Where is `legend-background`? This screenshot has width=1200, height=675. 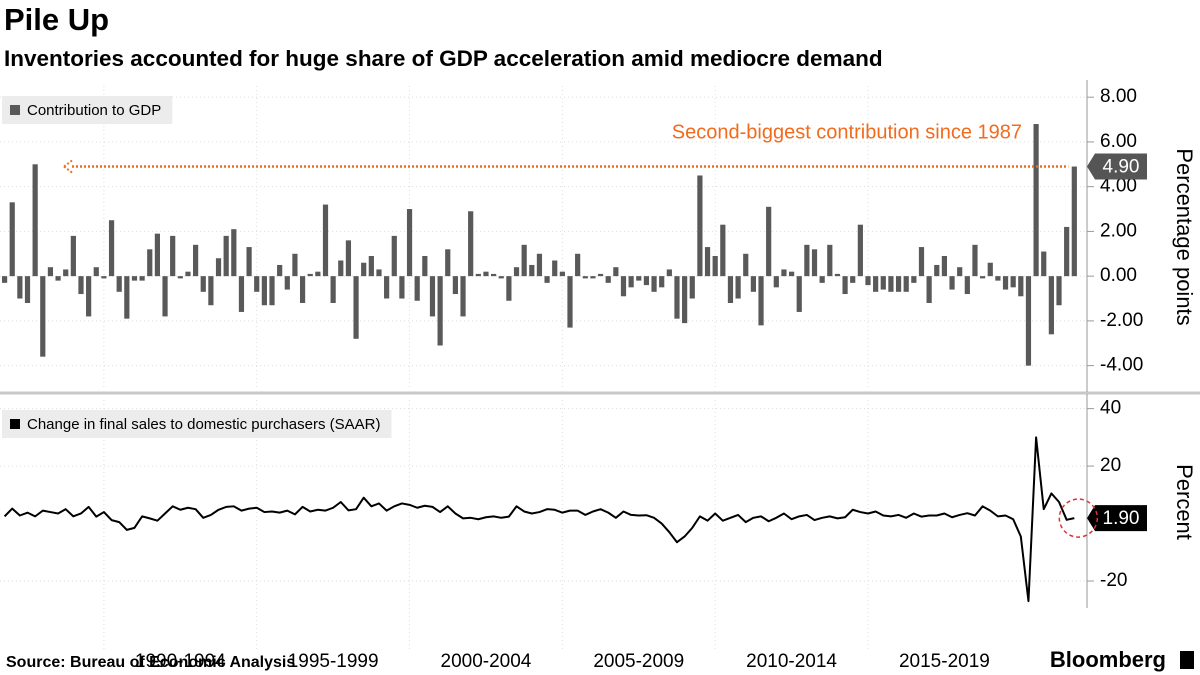
legend-background is located at coordinates (197, 424).